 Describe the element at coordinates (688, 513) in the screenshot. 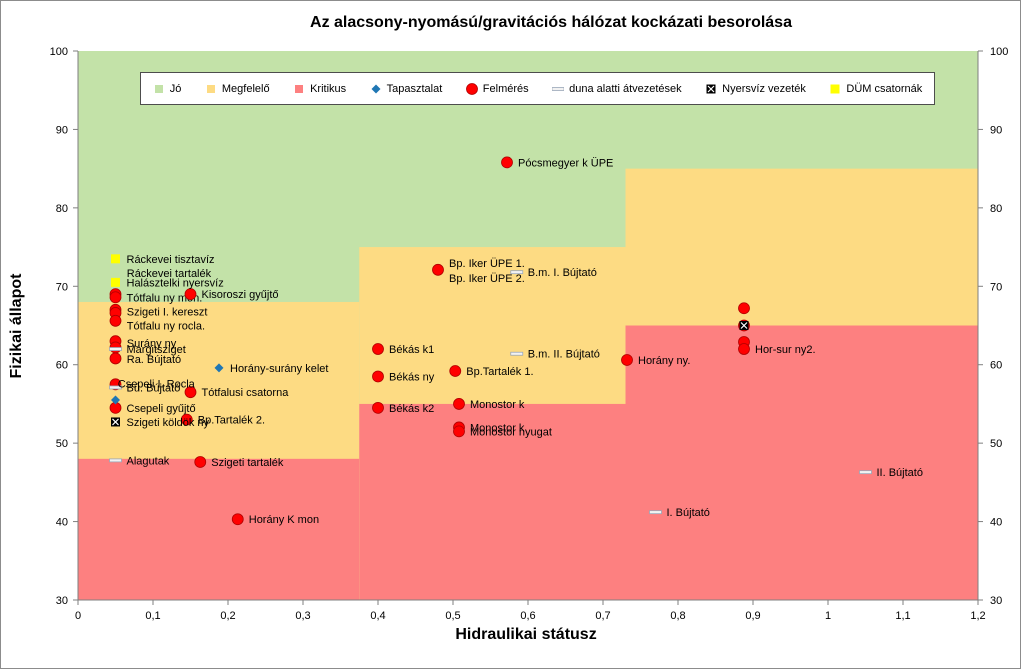

I see `data-label: I. Bújtató` at that location.